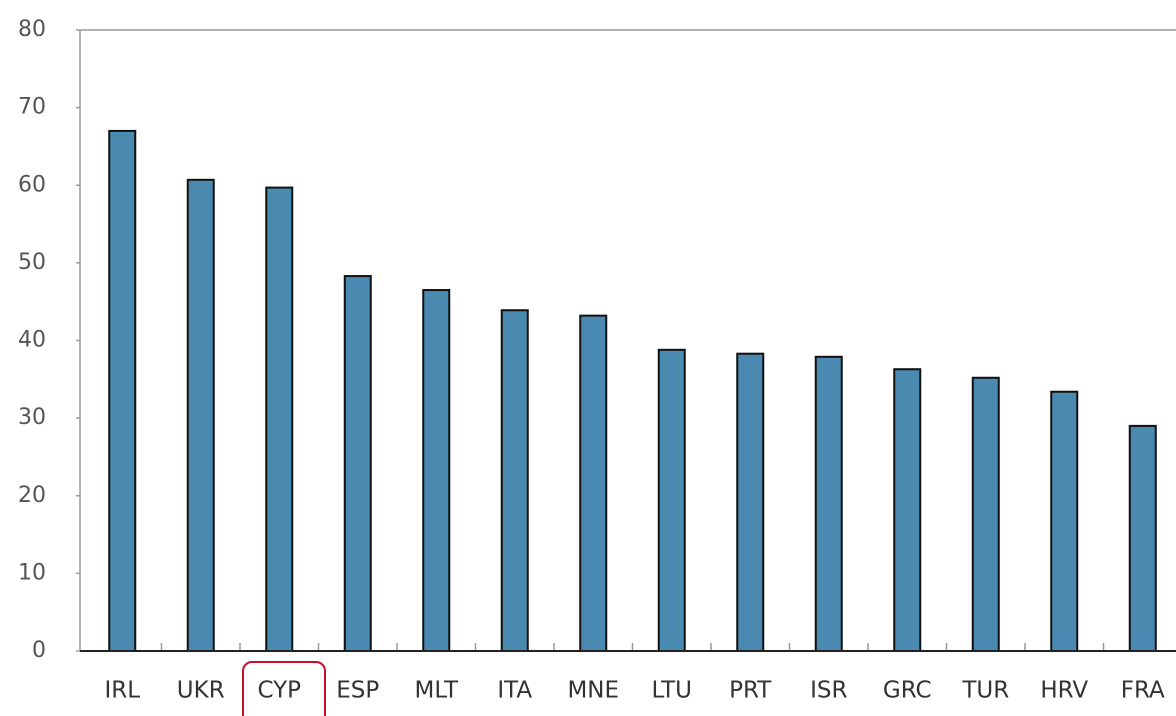  I want to click on x-tick-label: MLT, so click(436, 691).